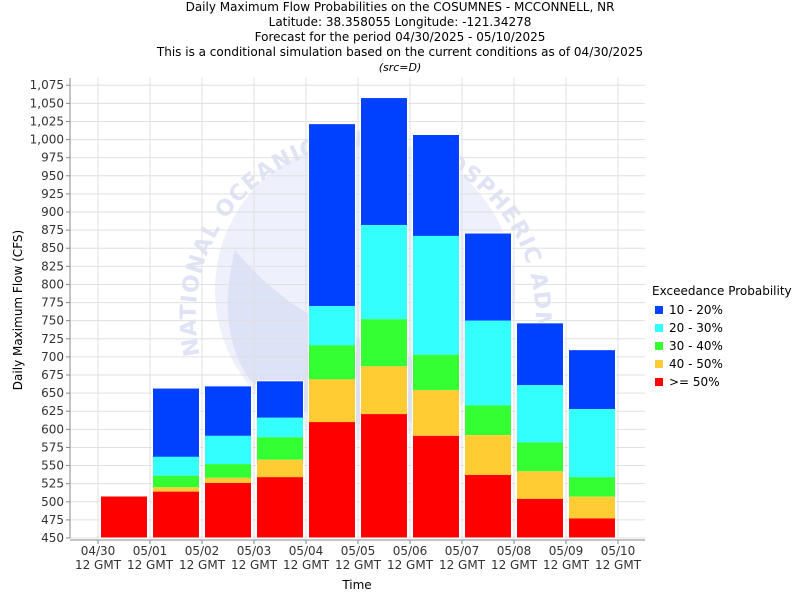 This screenshot has width=800, height=600. Describe the element at coordinates (696, 346) in the screenshot. I see `legend-label: 30 - 40%` at that location.